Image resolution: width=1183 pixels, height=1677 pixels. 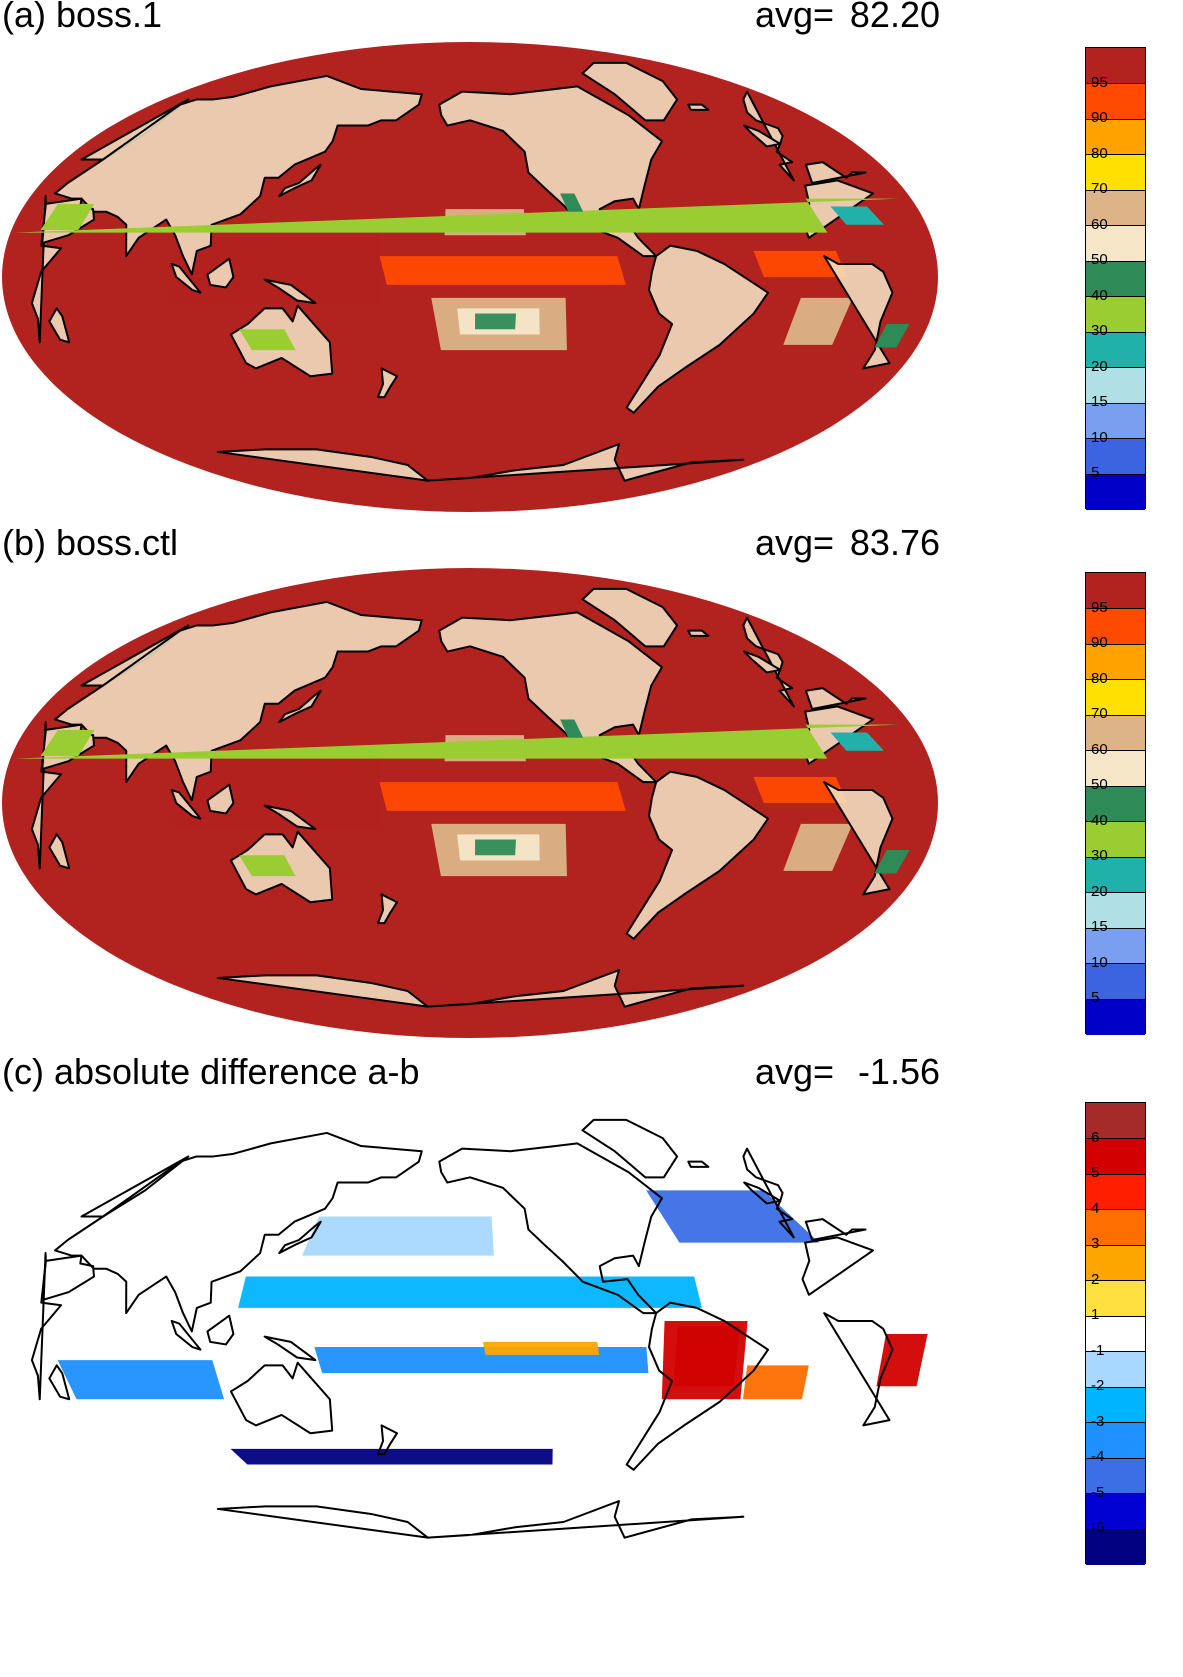 I want to click on avg-value: 82.20, so click(x=894, y=17).